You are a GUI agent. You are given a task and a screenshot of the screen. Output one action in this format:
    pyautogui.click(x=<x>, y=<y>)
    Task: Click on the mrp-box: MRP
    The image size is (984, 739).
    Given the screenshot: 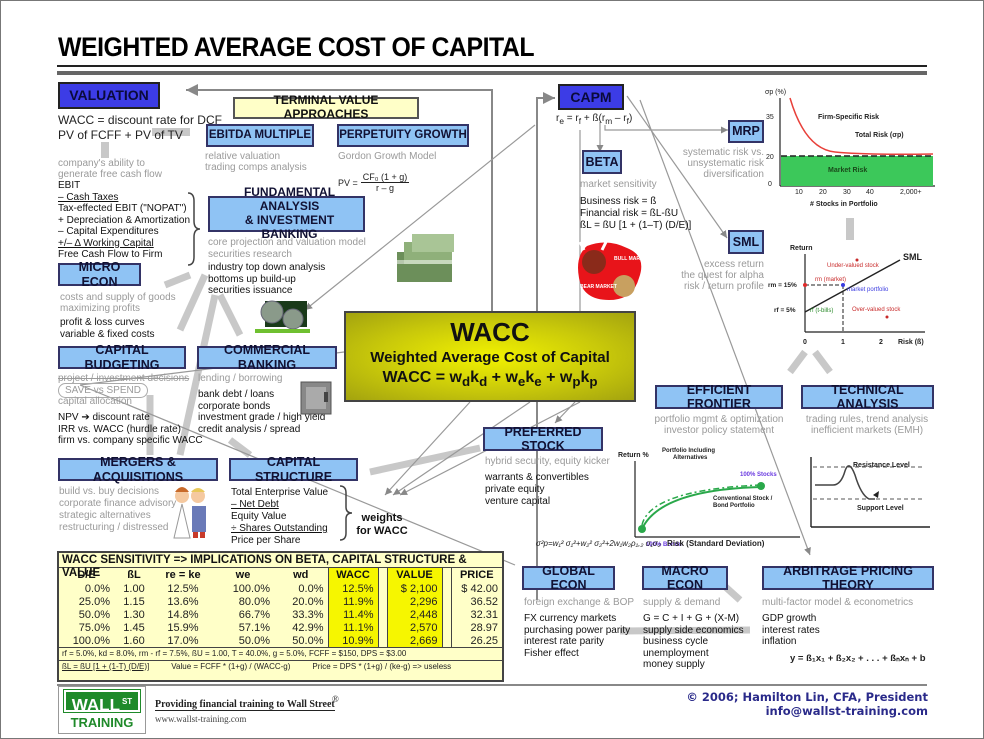 What is the action you would take?
    pyautogui.click(x=746, y=131)
    